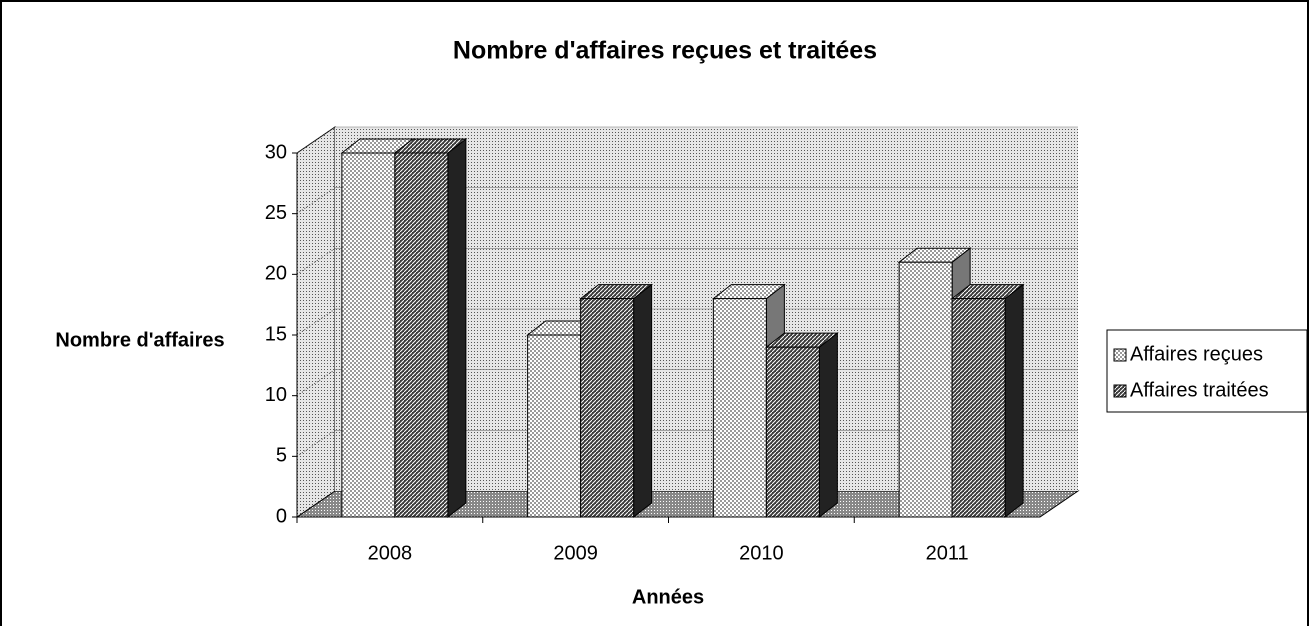 This screenshot has width=1309, height=626. What do you see at coordinates (281, 456) in the screenshot?
I see `y-tick-label: 5` at bounding box center [281, 456].